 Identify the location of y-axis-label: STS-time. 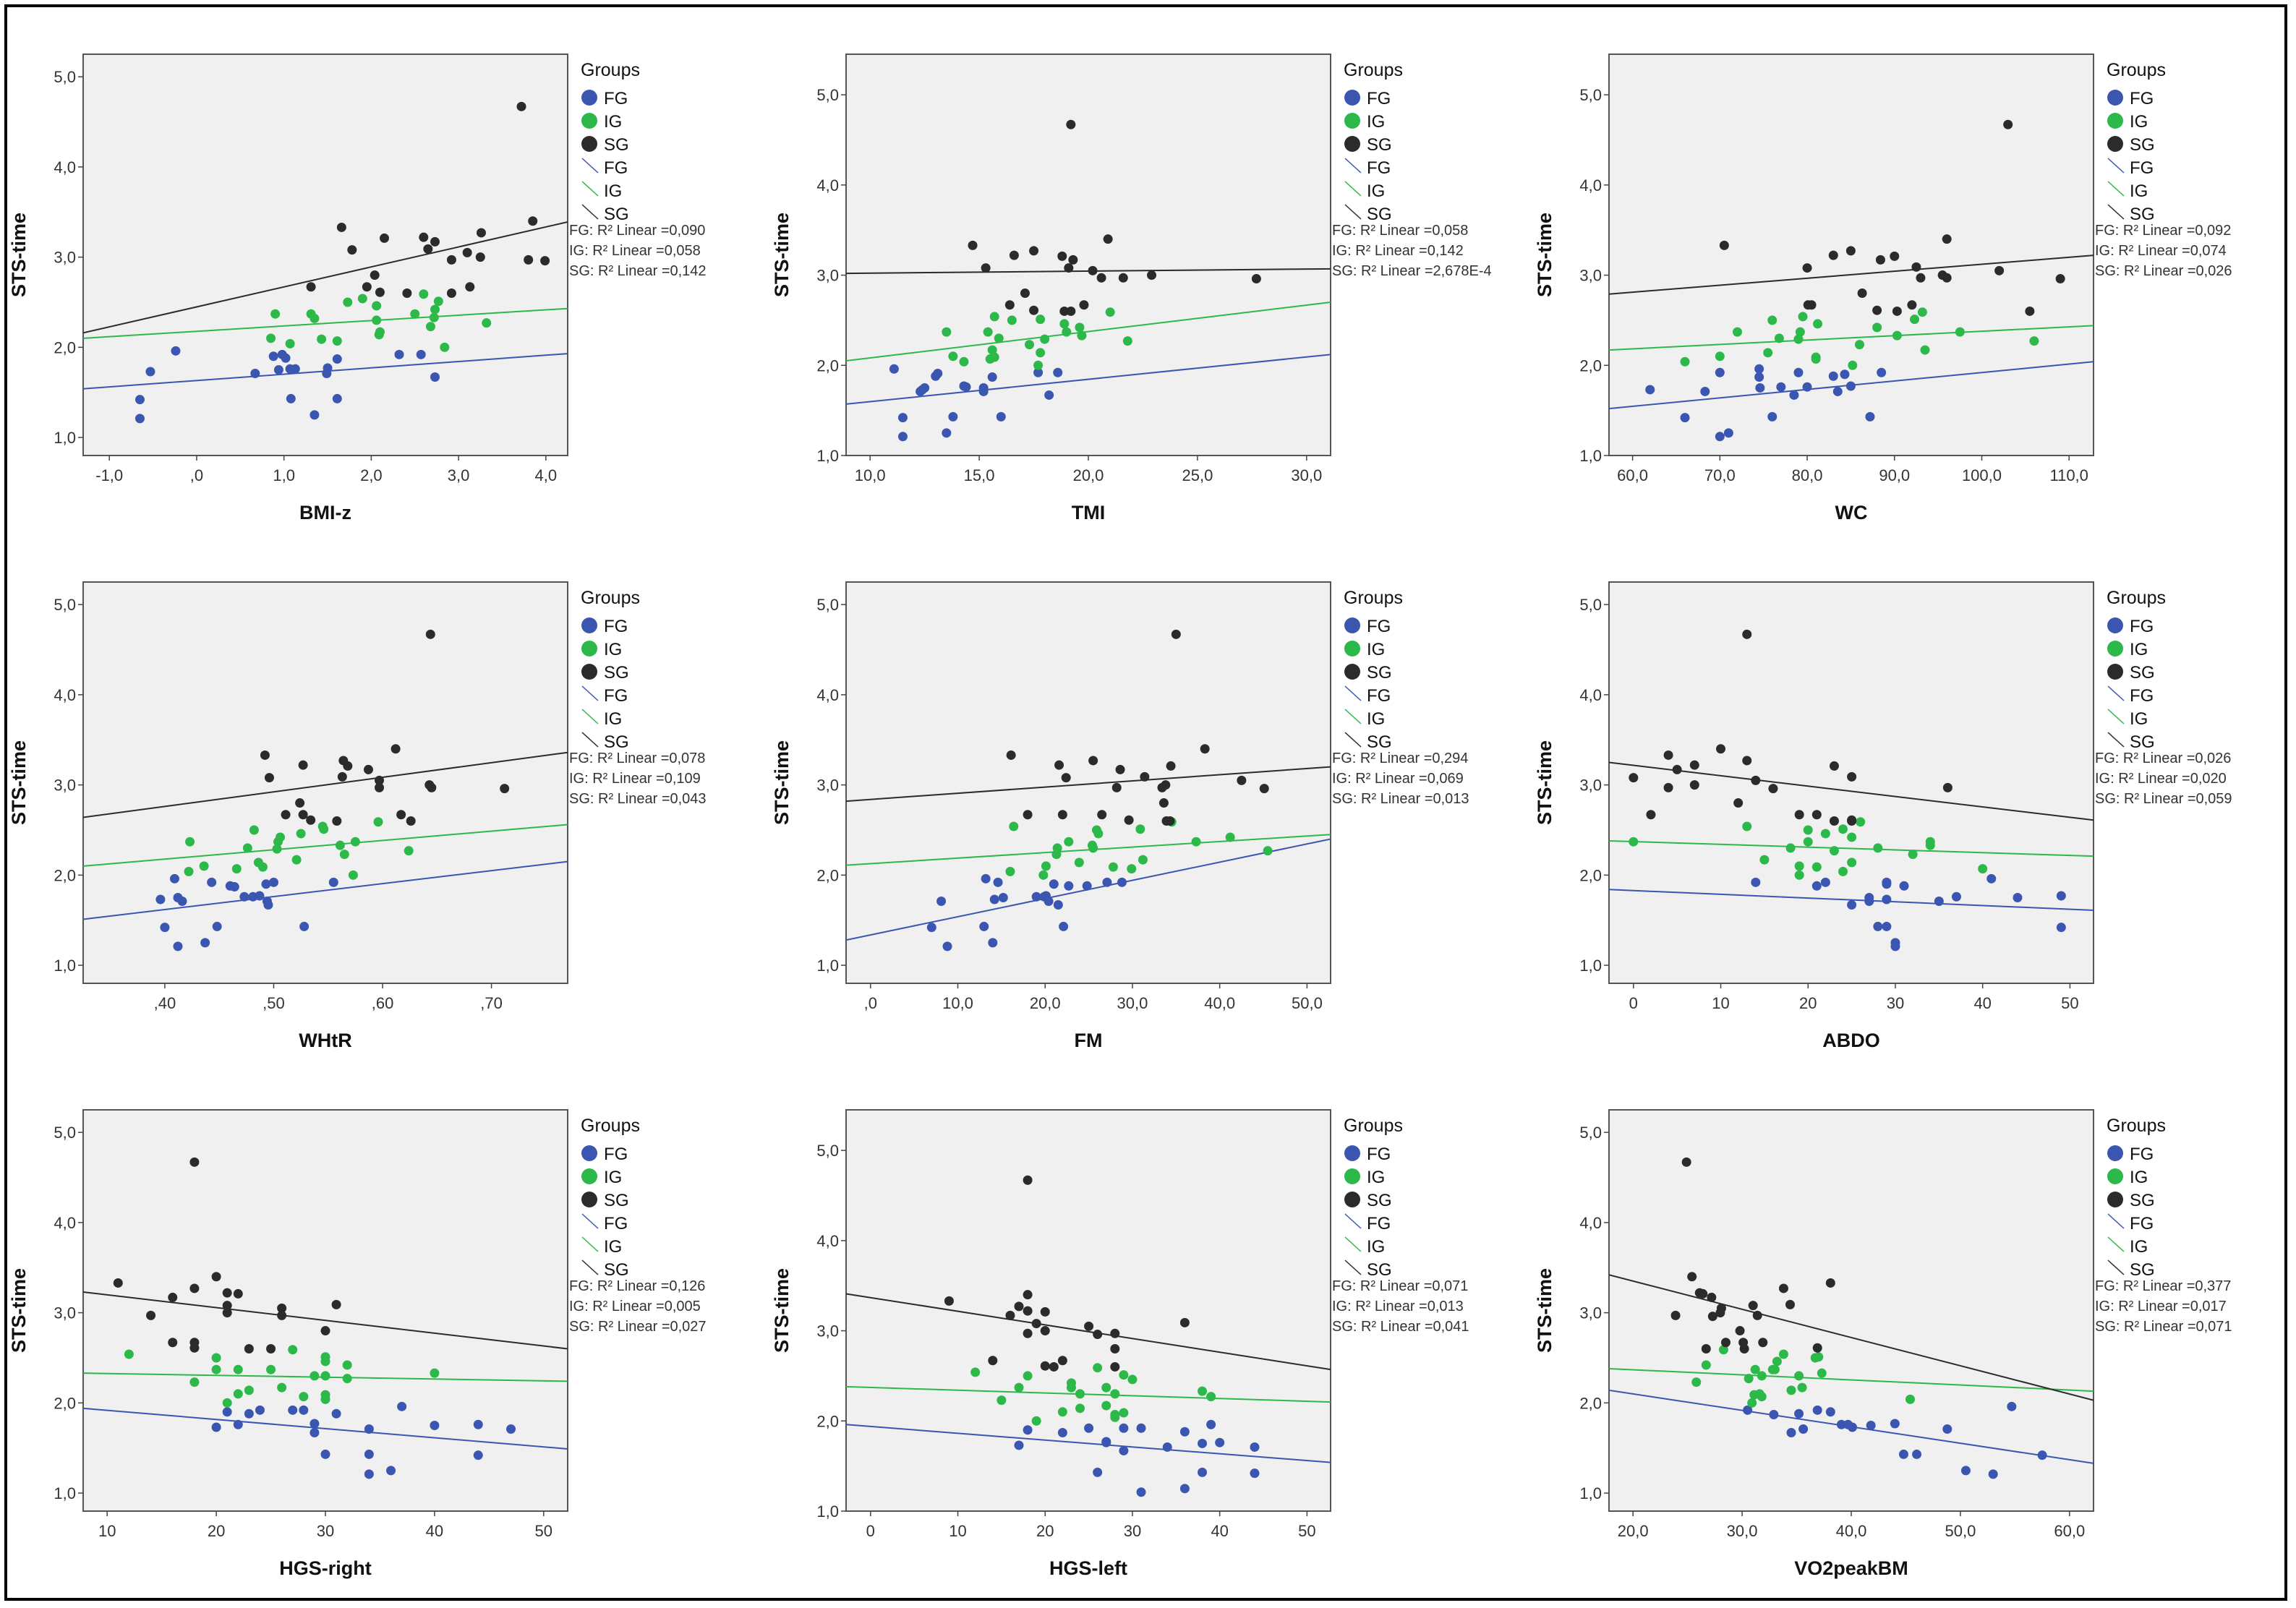
(19, 782).